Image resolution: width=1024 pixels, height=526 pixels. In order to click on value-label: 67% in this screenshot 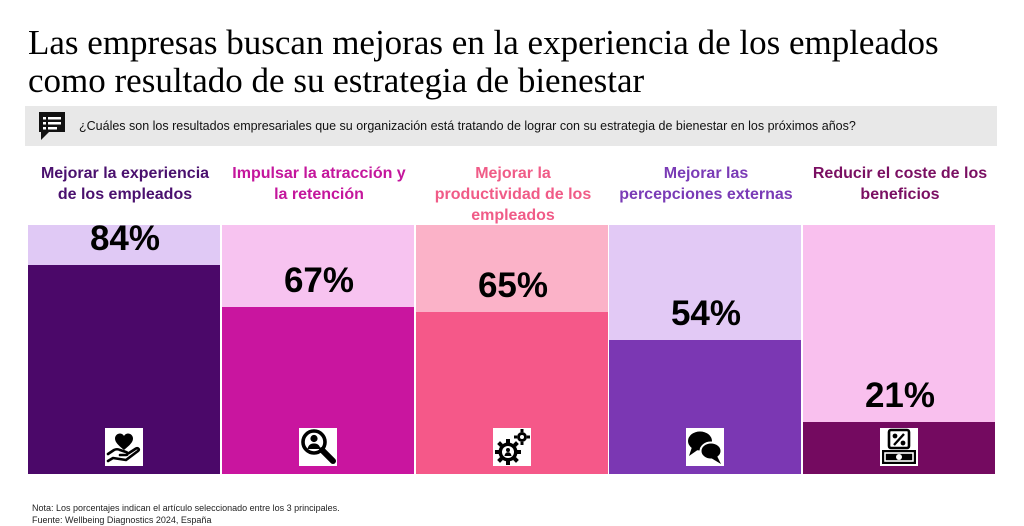, I will do `click(319, 280)`.